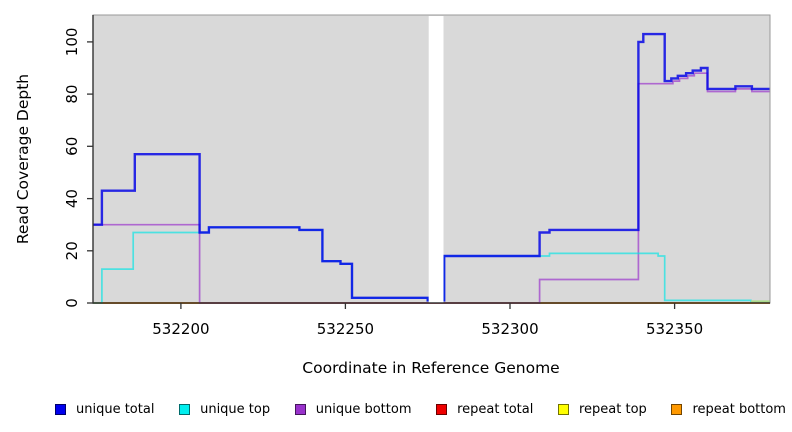  I want to click on gap-layer, so click(436, 159).